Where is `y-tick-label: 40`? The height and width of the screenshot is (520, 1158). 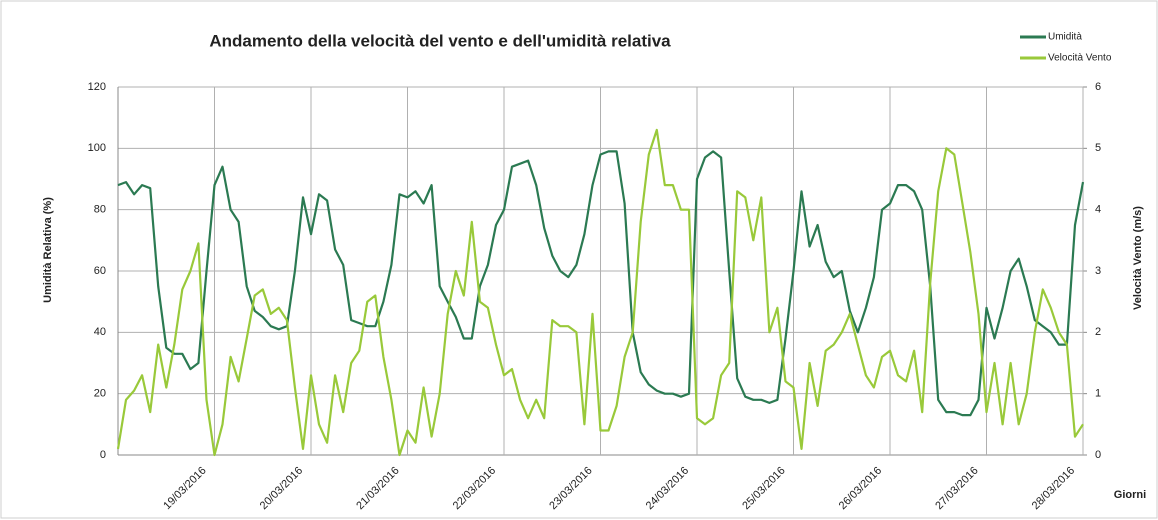
y-tick-label: 40 is located at coordinates (100, 332).